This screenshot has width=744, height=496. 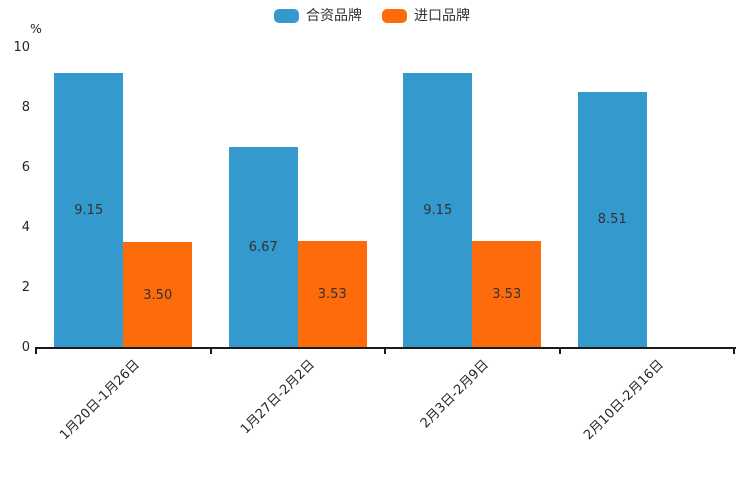 What do you see at coordinates (25, 287) in the screenshot?
I see `y-axis-tick-label: 2` at bounding box center [25, 287].